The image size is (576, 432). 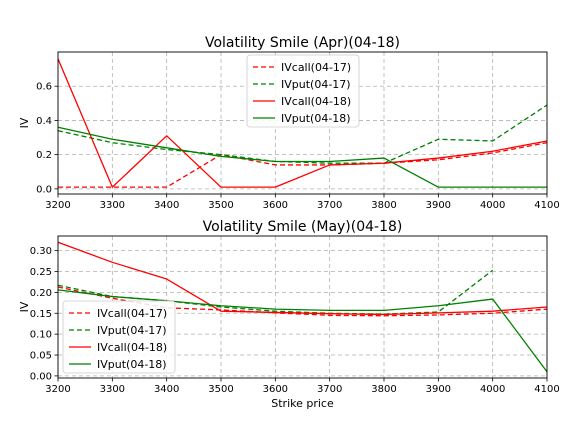 What do you see at coordinates (41, 251) in the screenshot?
I see `y-tick-label: 0.30` at bounding box center [41, 251].